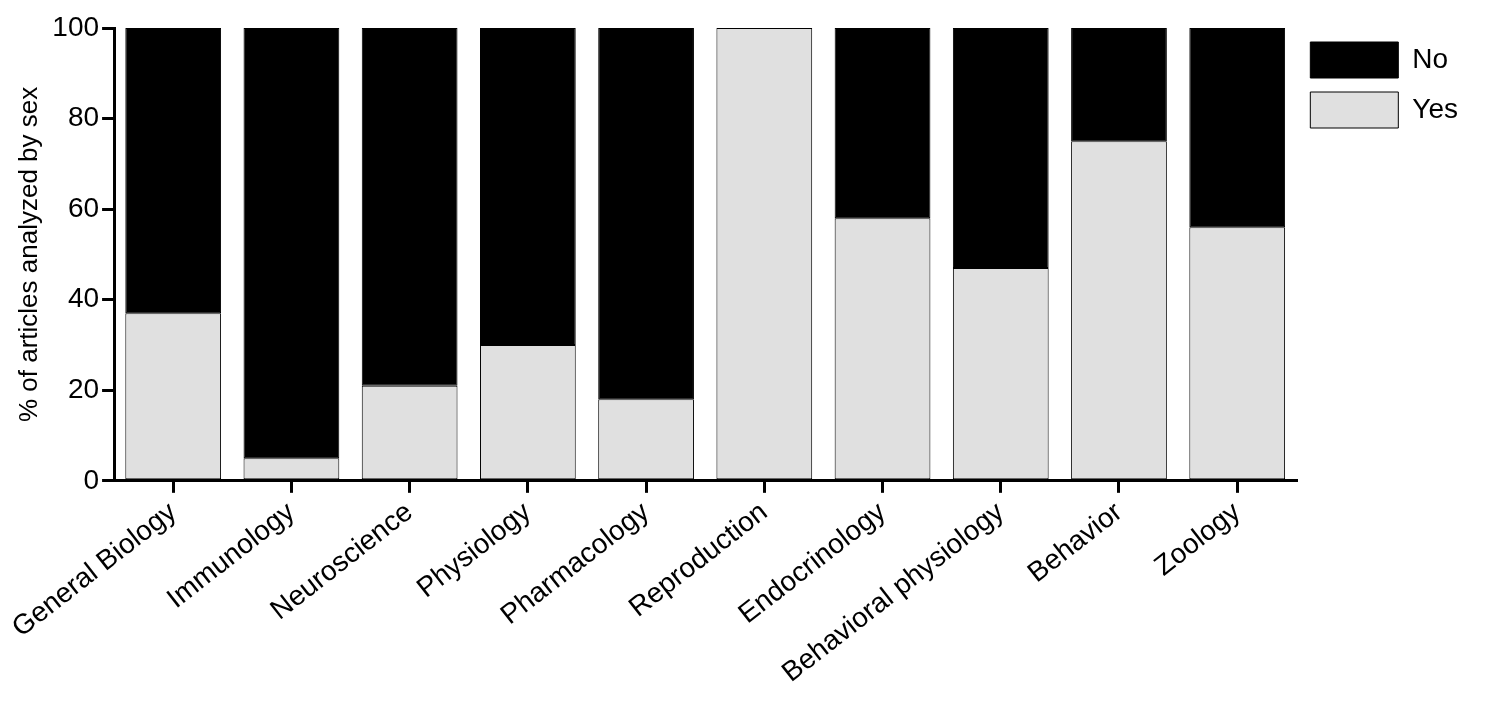 Image resolution: width=1491 pixels, height=707 pixels. What do you see at coordinates (83, 388) in the screenshot?
I see `y-tick-label: 20` at bounding box center [83, 388].